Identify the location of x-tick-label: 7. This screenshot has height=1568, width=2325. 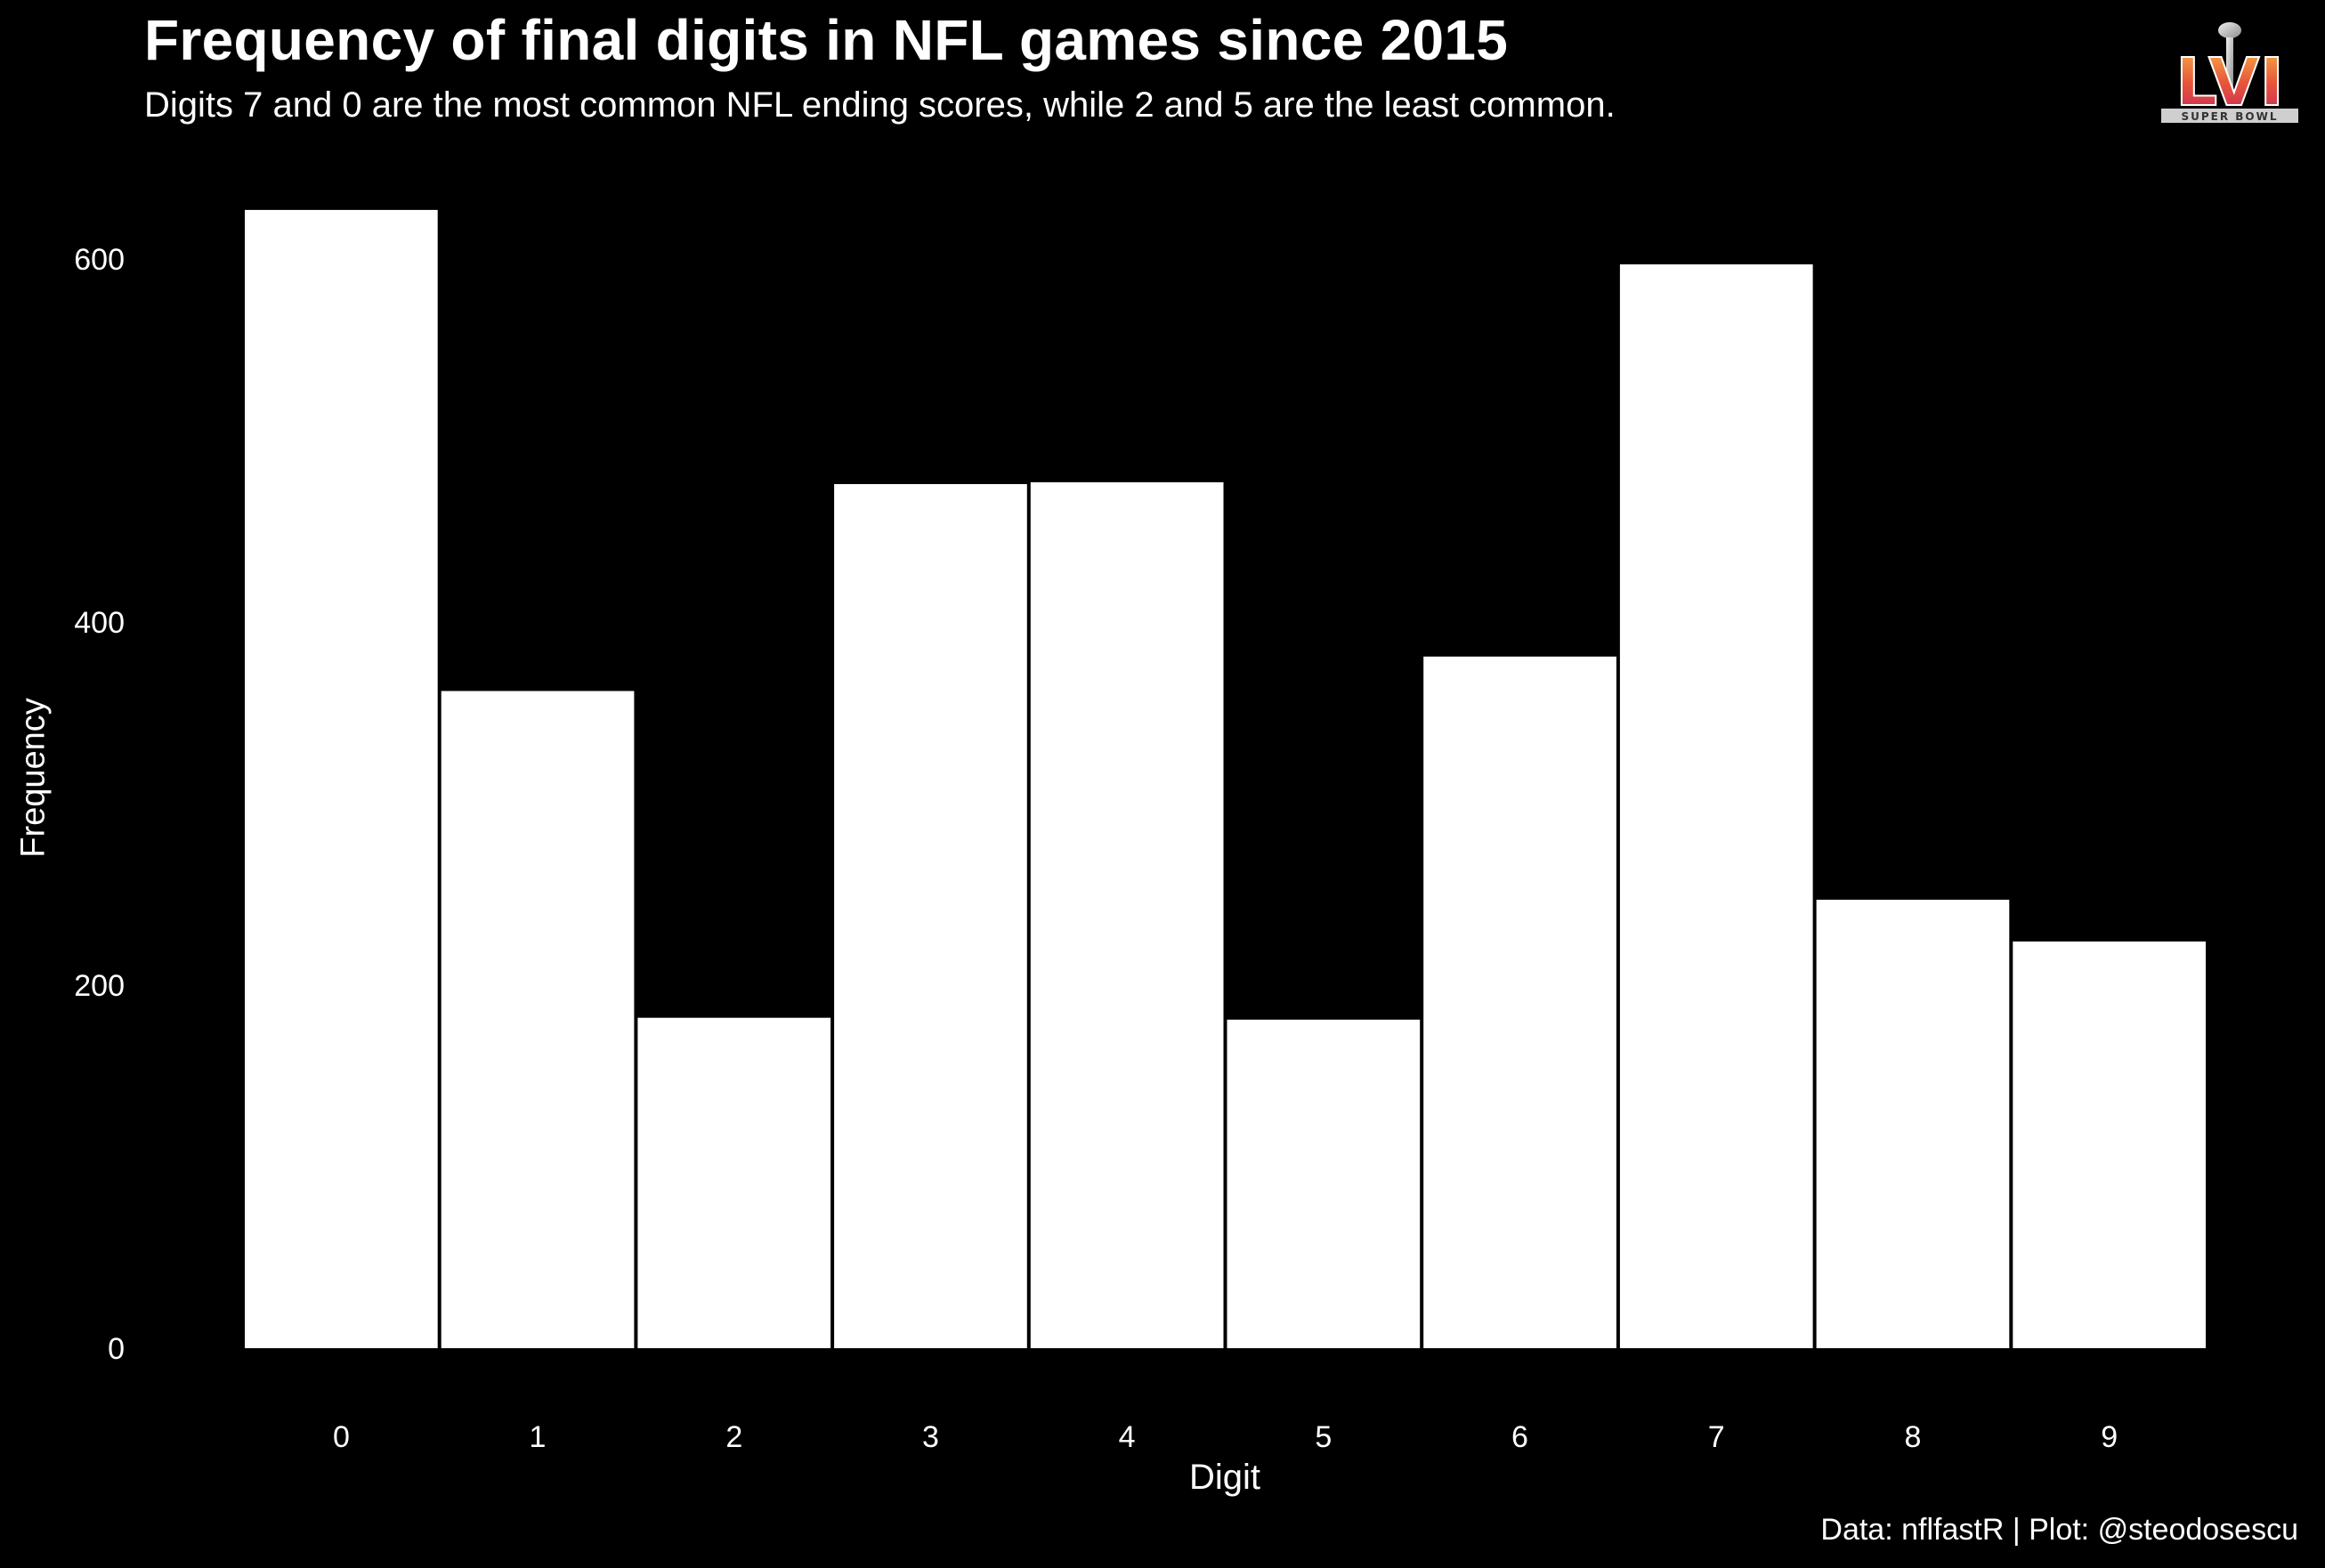
(1716, 1437).